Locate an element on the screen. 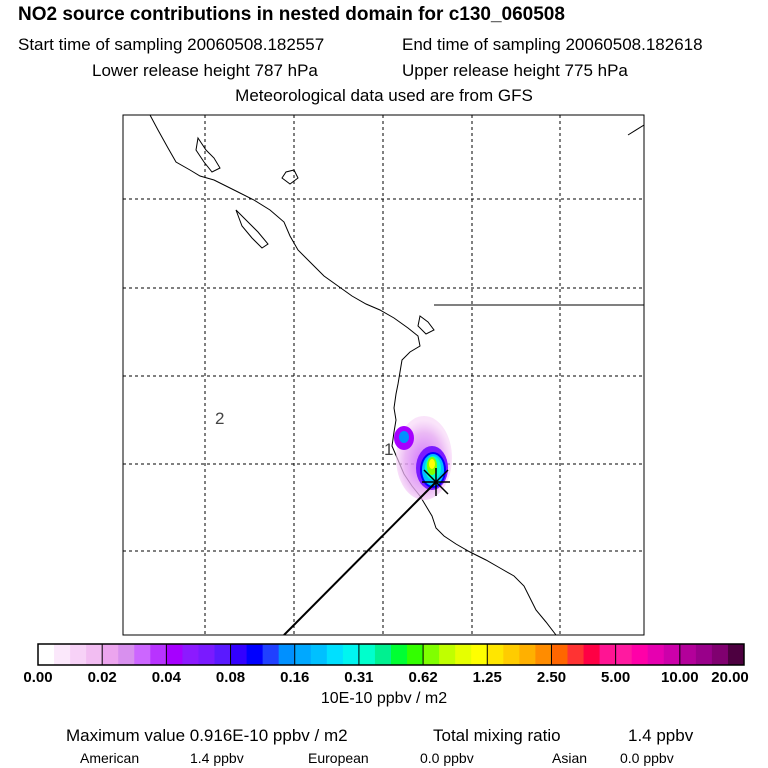 Image resolution: width=768 pixels, height=768 pixels. coast-fragment is located at coordinates (635, 130).